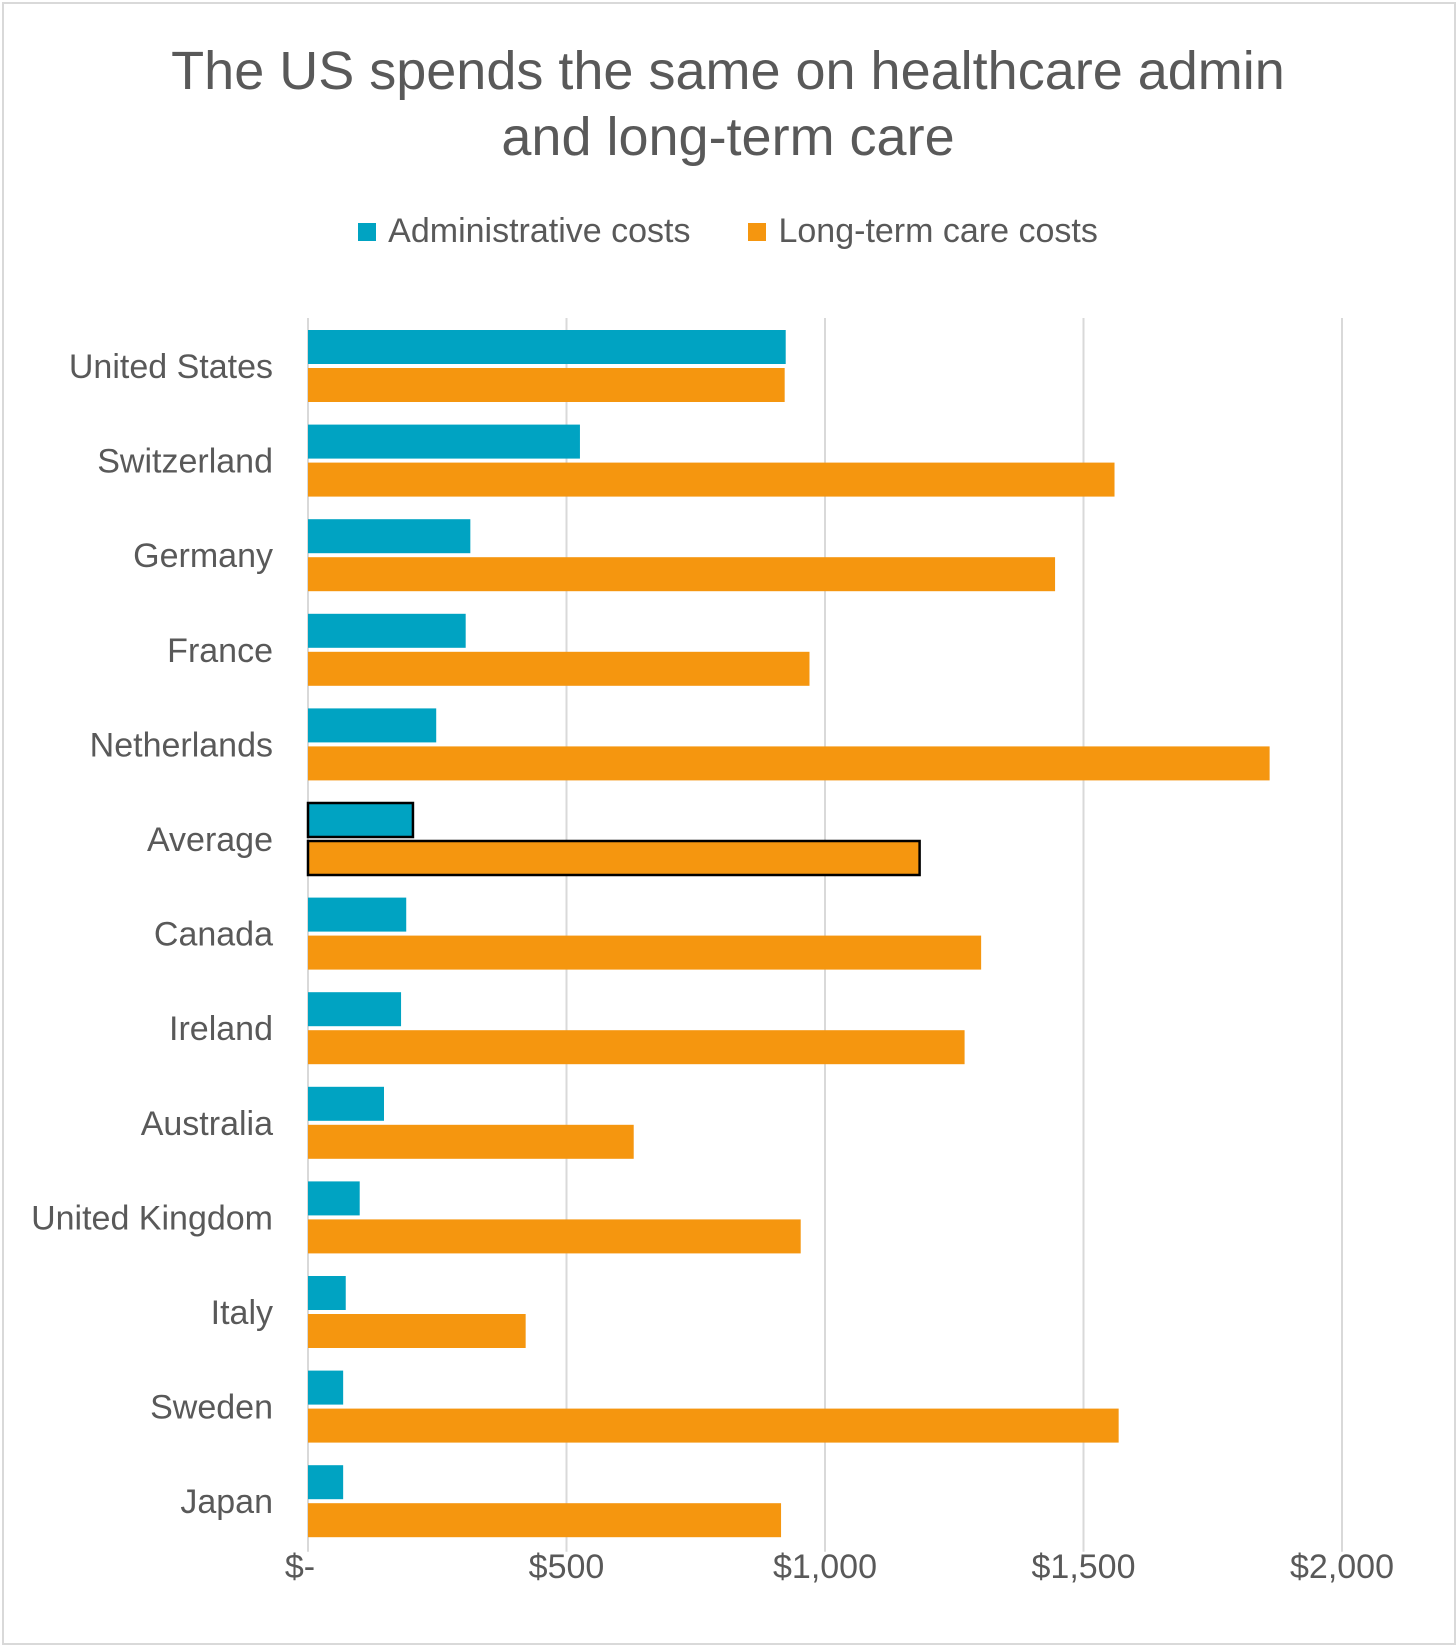  What do you see at coordinates (334, 1198) in the screenshot?
I see `bar-administrative-united-kingdom` at bounding box center [334, 1198].